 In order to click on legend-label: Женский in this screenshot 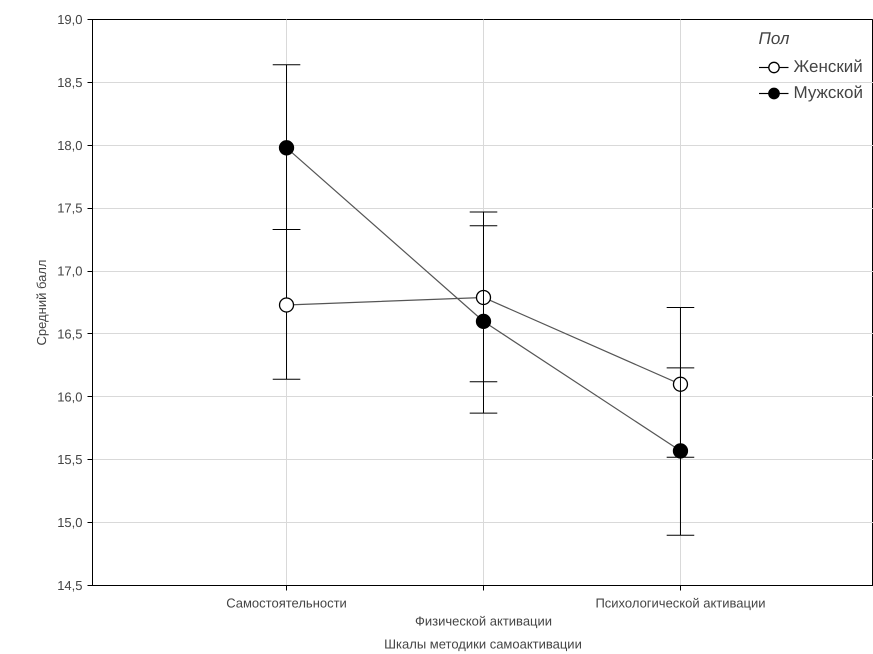, I will do `click(828, 67)`.